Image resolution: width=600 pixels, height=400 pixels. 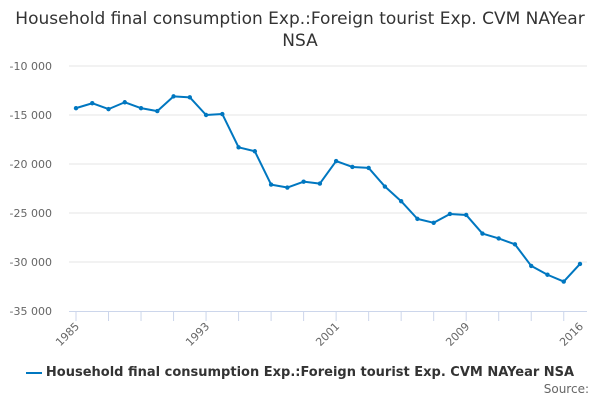 I want to click on legend-swatch, so click(x=33, y=372).